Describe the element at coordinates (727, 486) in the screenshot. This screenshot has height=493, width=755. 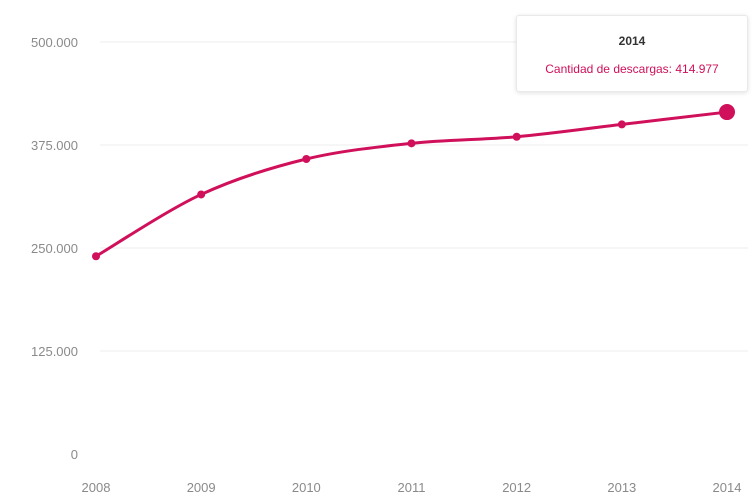
I see `x-tick-label: 2014` at that location.